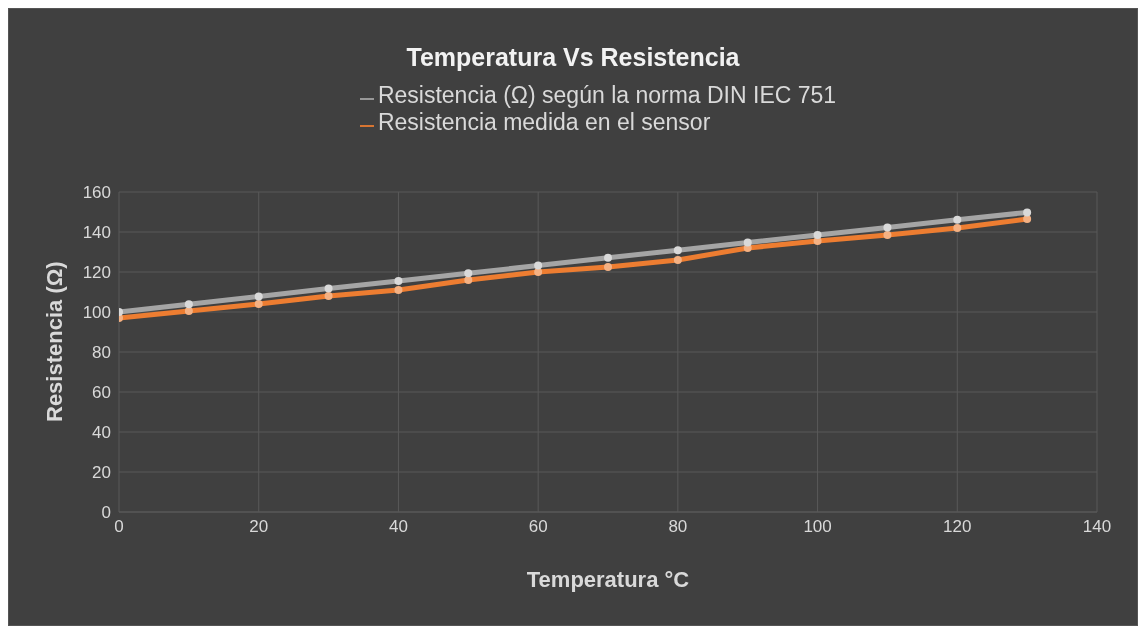  I want to click on x-tick-label: 80, so click(678, 527).